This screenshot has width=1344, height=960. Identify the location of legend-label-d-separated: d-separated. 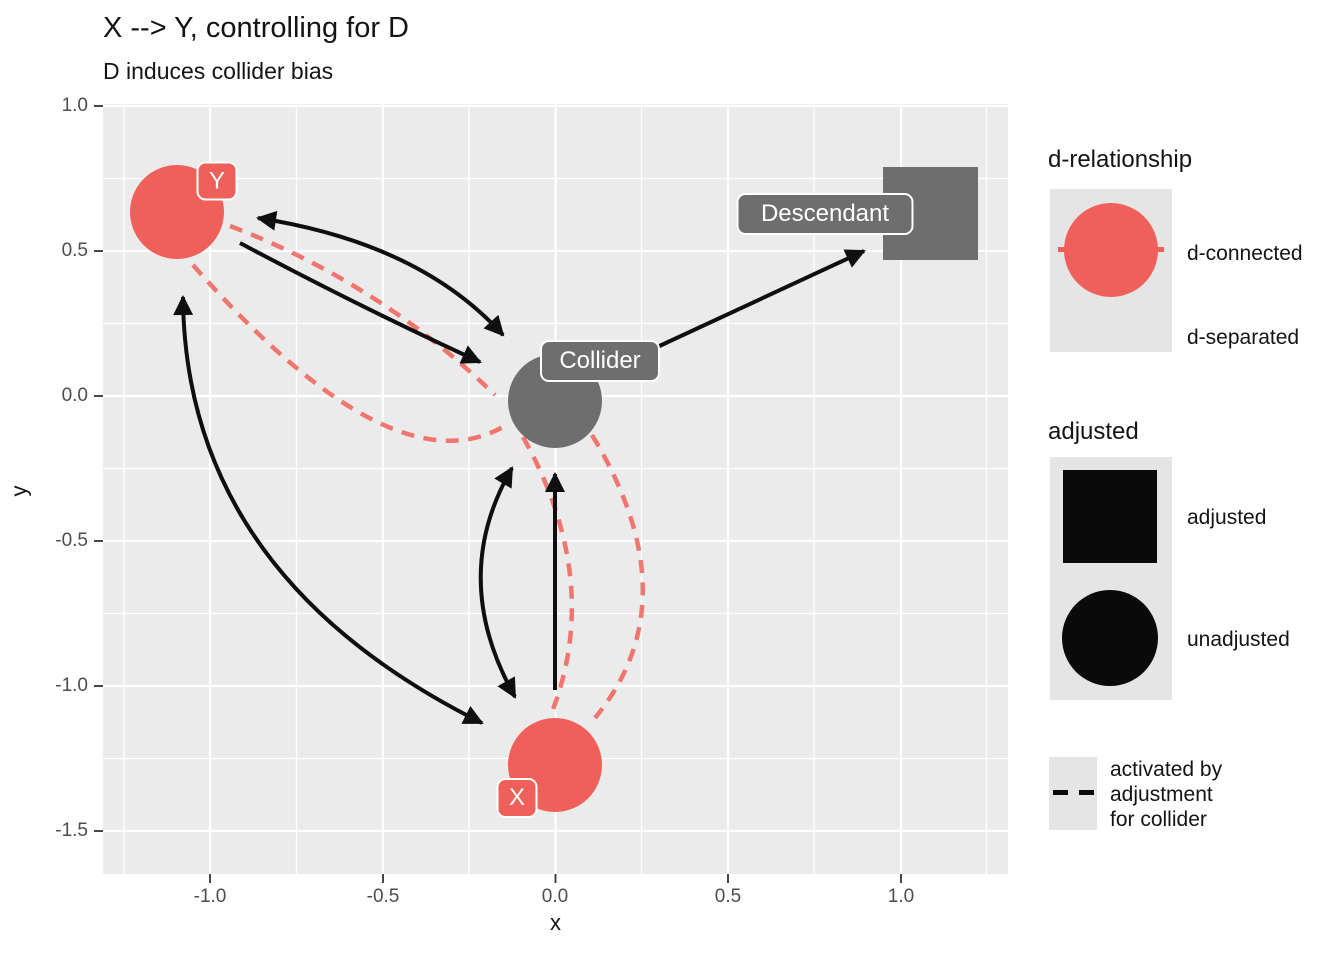
(1243, 337).